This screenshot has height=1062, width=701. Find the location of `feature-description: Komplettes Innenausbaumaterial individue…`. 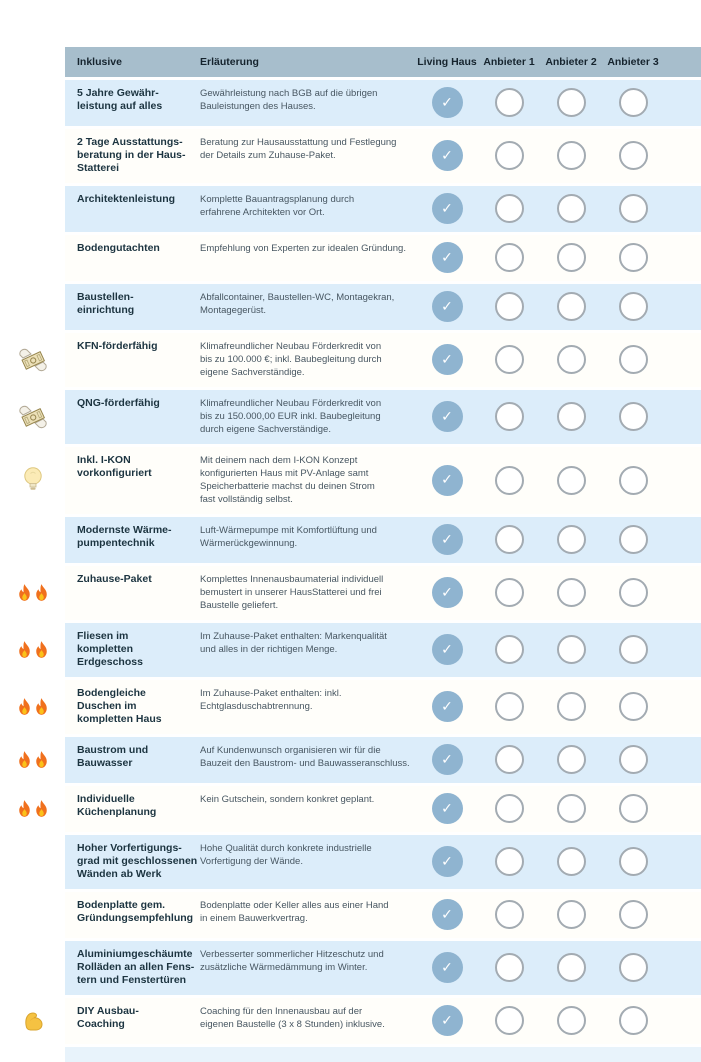

feature-description: Komplettes Innenausbaumaterial individue… is located at coordinates (292, 592).